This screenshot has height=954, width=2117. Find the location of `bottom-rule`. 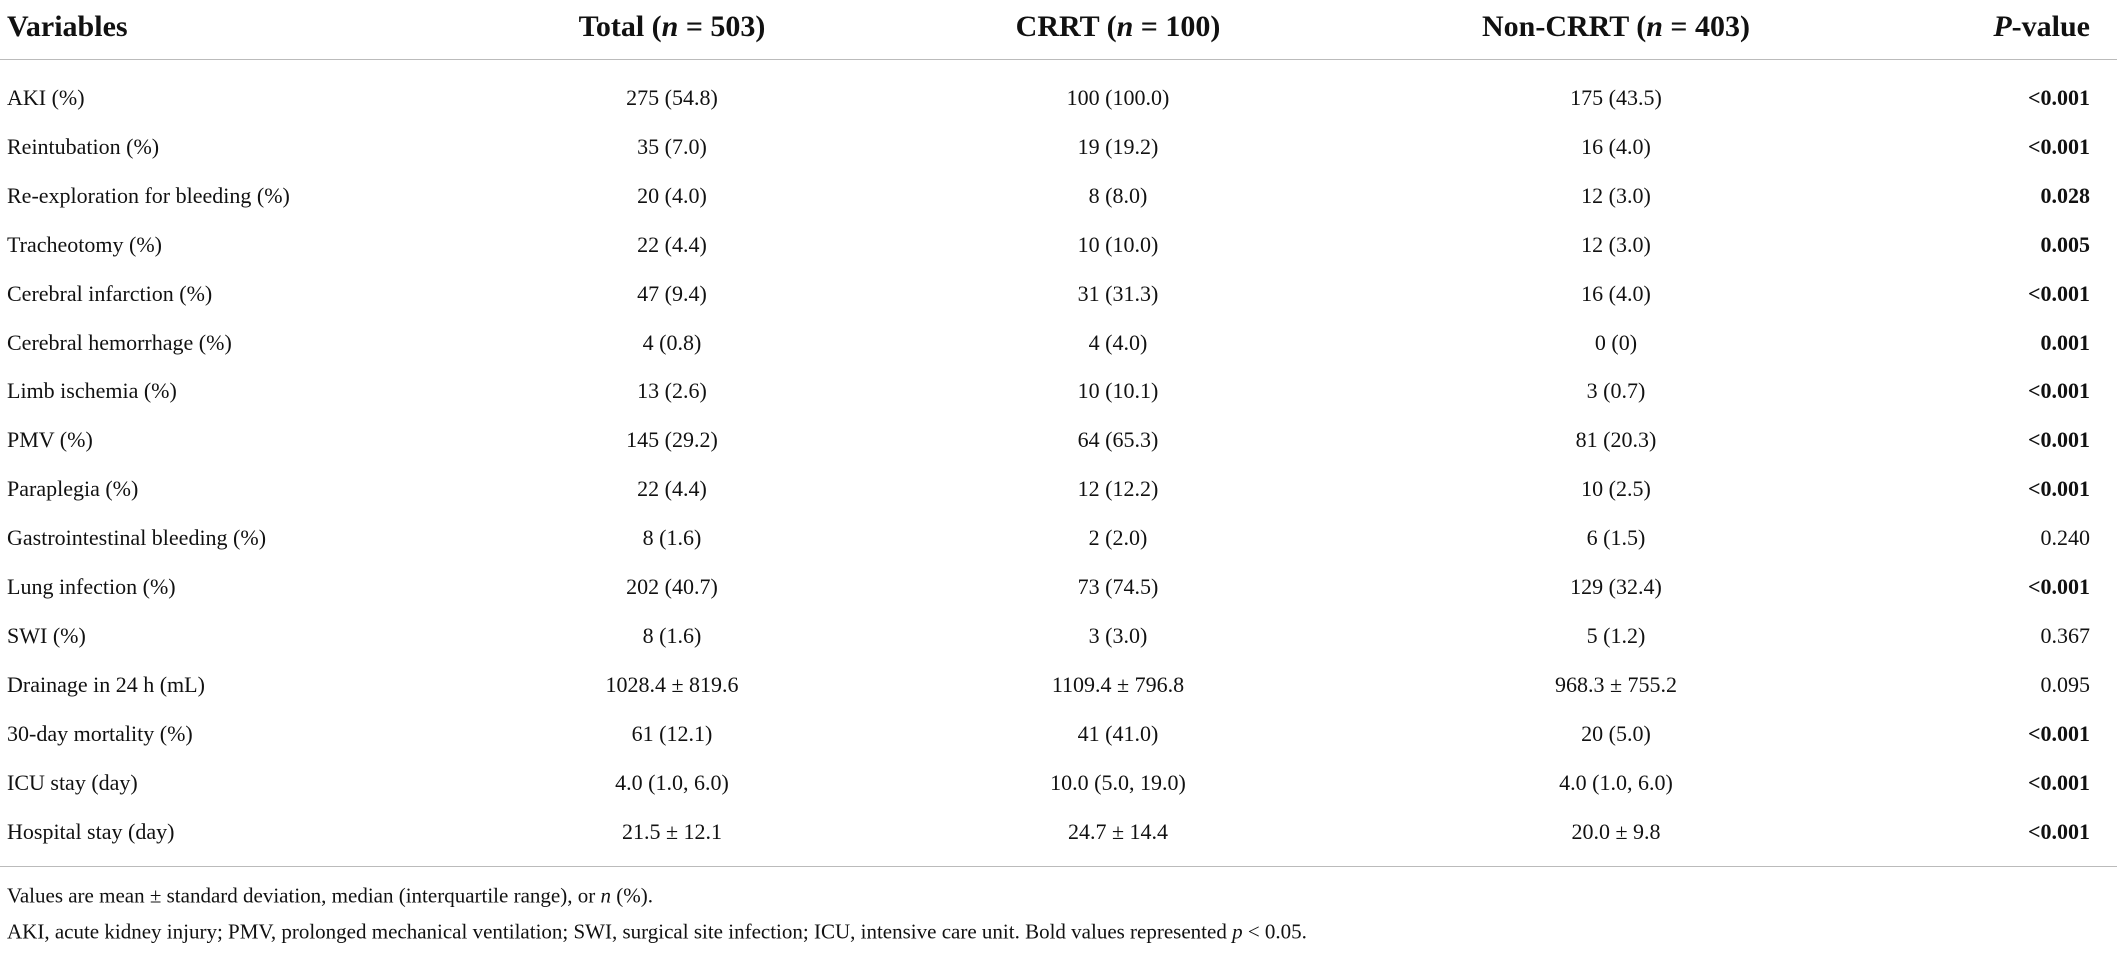

bottom-rule is located at coordinates (1058, 866).